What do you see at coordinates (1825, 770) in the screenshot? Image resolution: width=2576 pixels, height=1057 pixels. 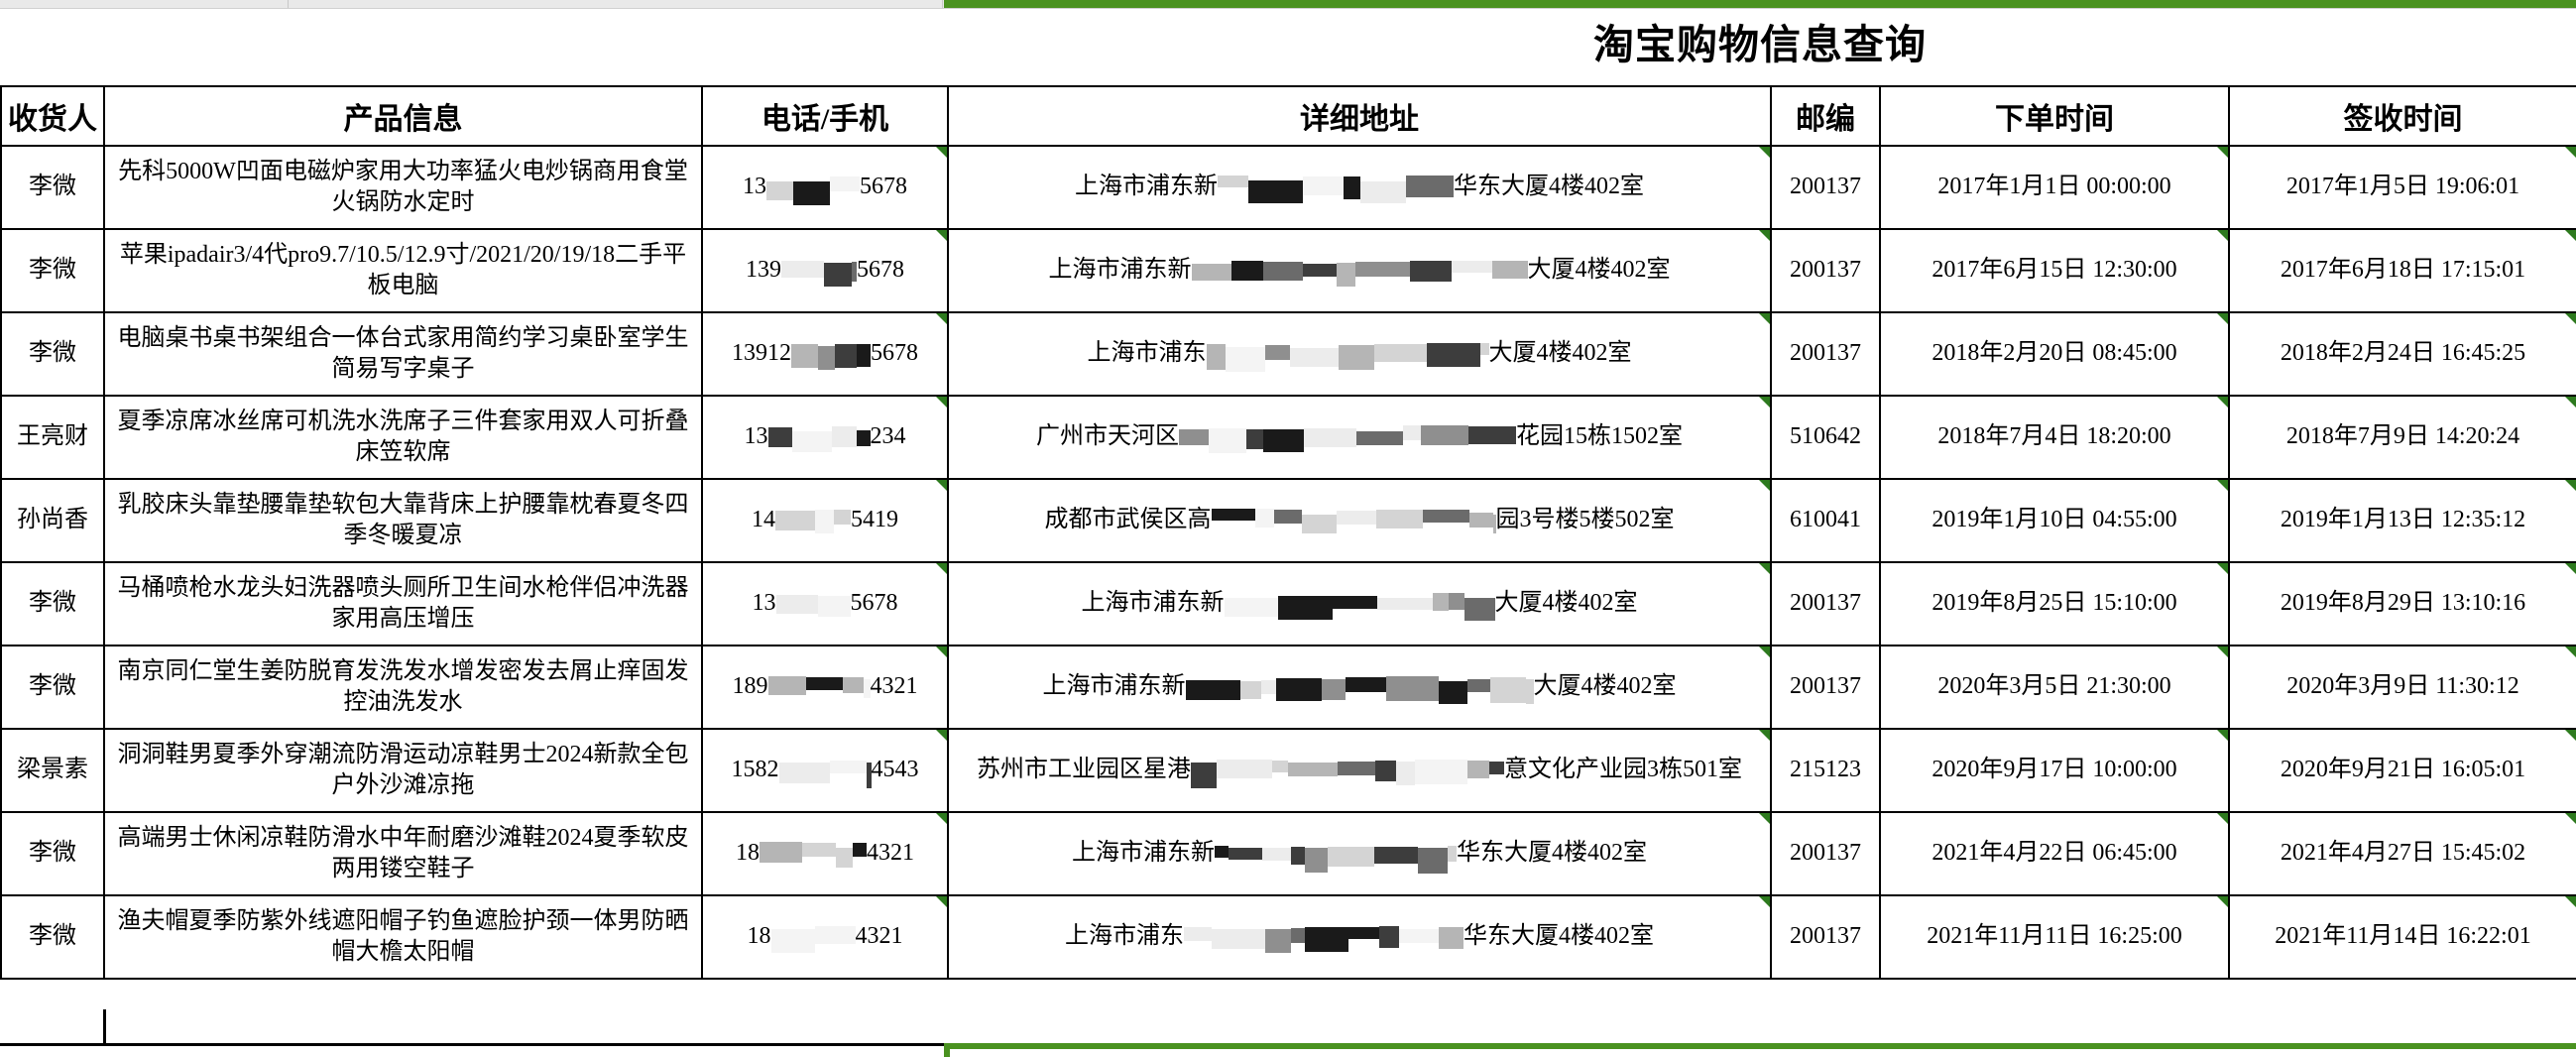 I see `cell-postcode: 215123` at bounding box center [1825, 770].